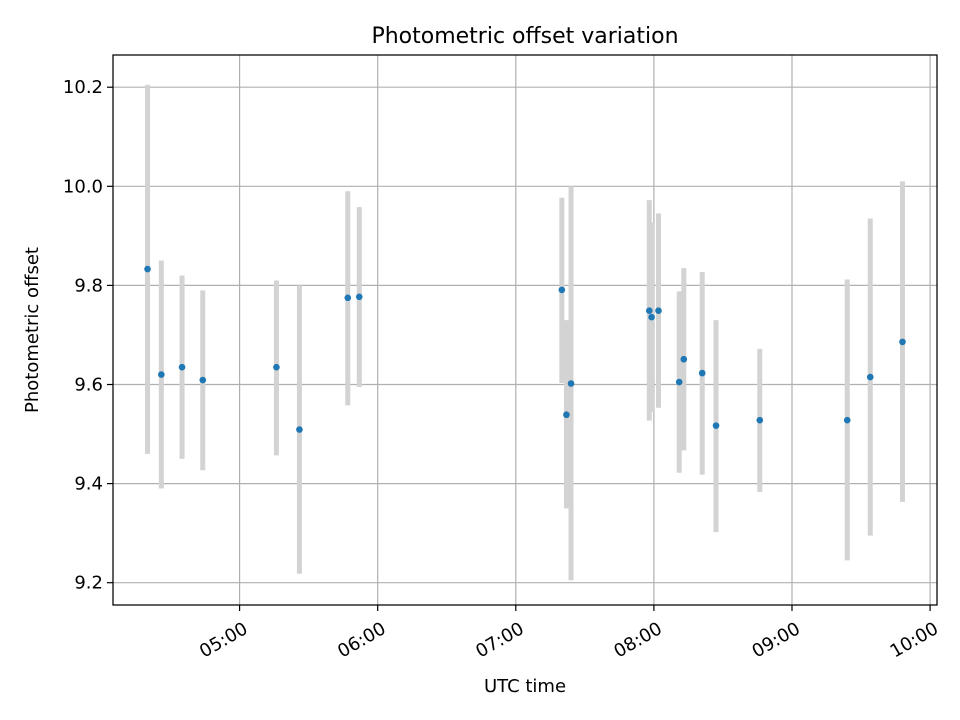  Describe the element at coordinates (83, 186) in the screenshot. I see `y-tick-label: 10.0` at that location.